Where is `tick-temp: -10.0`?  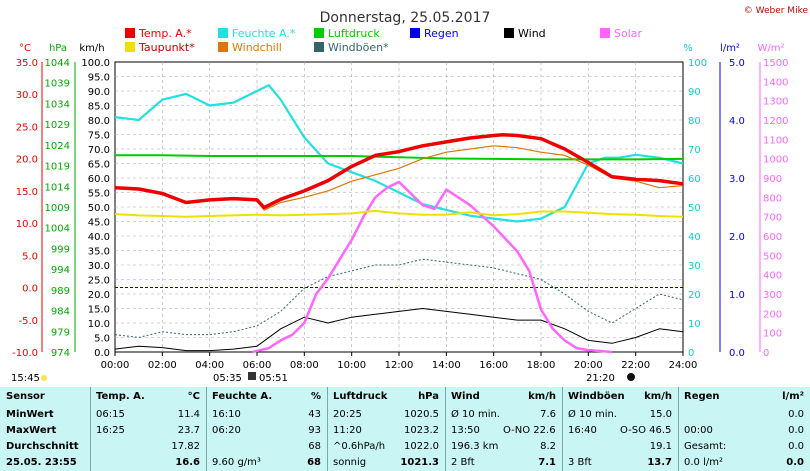 tick-temp: -10.0 is located at coordinates (25, 353).